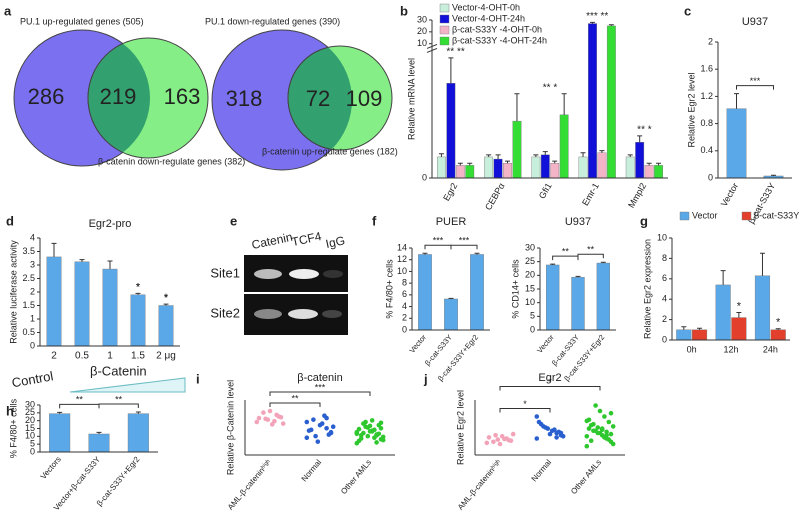 This screenshot has height=520, width=800. Describe the element at coordinates (692, 349) in the screenshot. I see `x-tick-label: 0h` at that location.